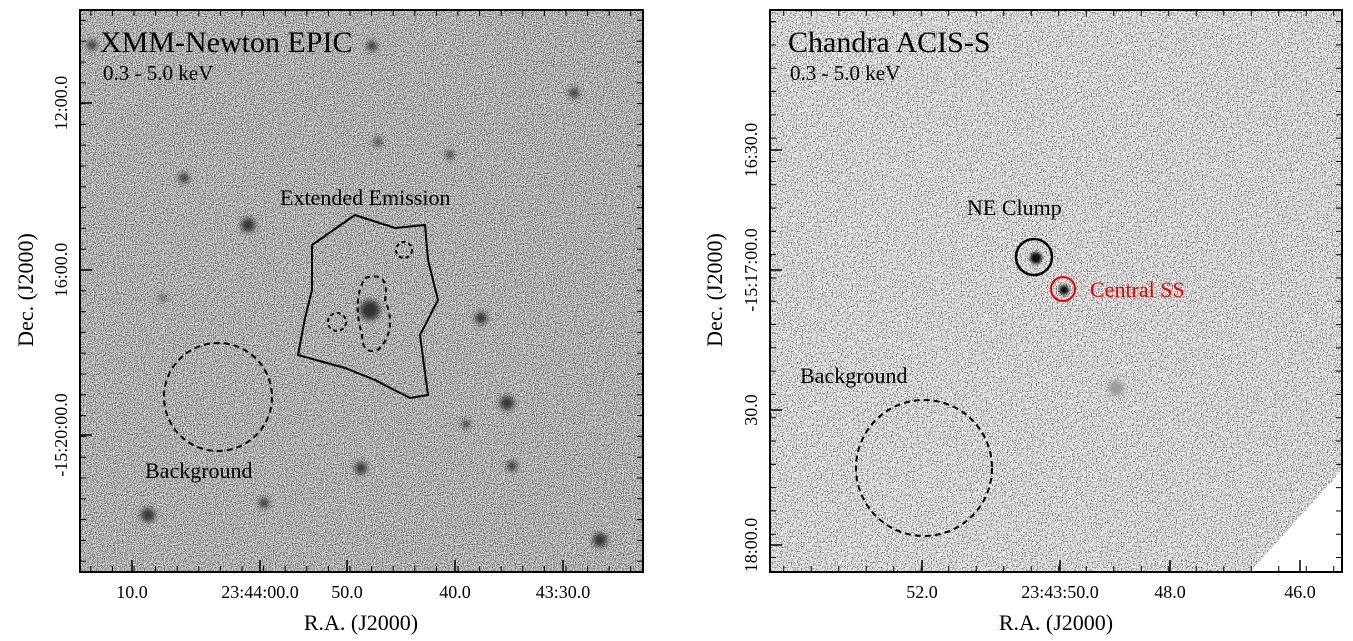  I want to click on y-tick-label: 30.0, so click(751, 410).